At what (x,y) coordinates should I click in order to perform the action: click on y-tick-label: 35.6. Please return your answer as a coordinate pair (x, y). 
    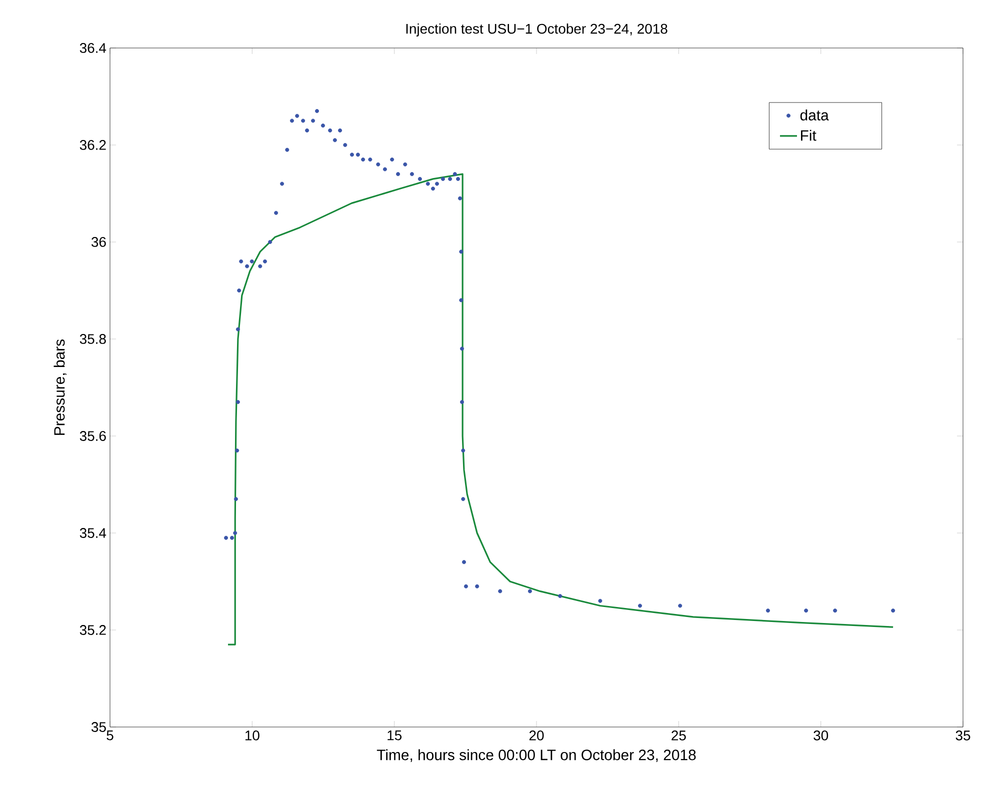
    Looking at the image, I should click on (93, 436).